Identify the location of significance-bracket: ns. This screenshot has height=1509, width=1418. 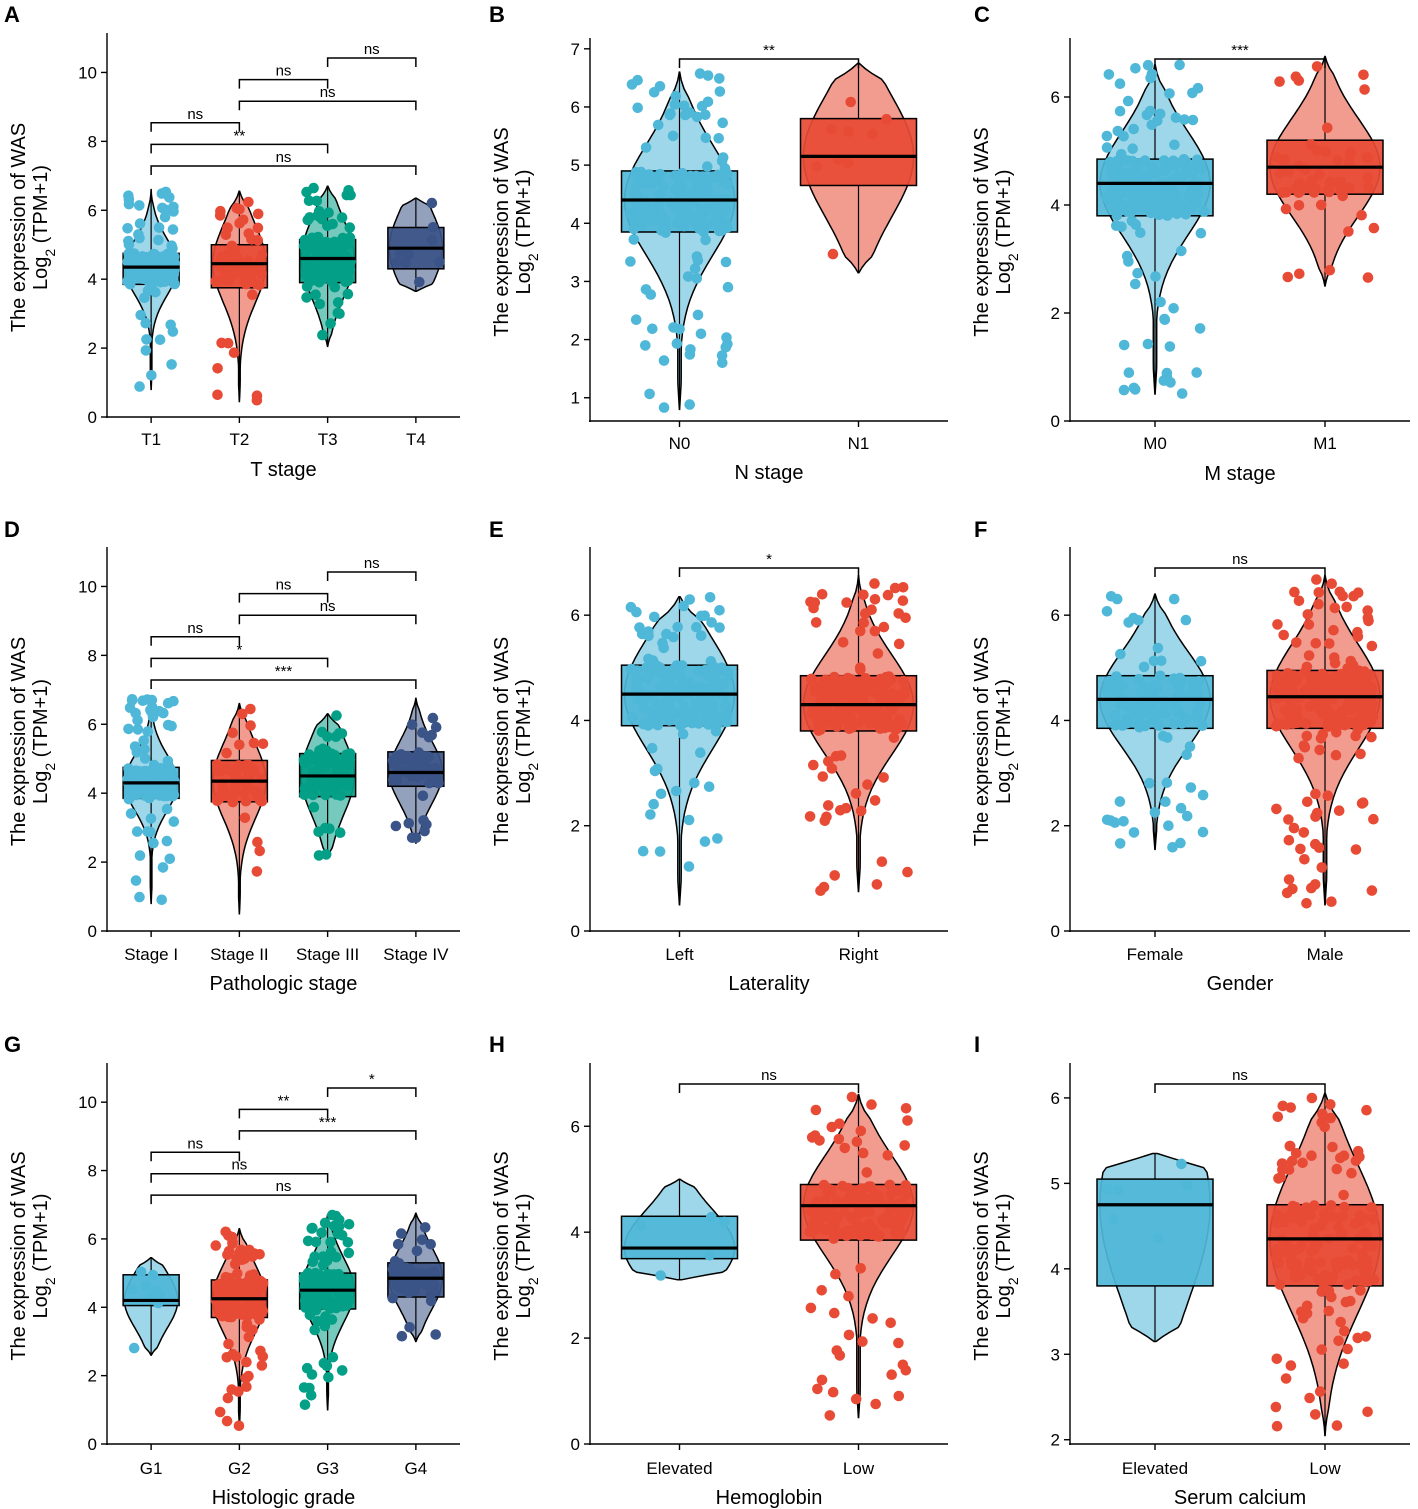
(327, 611).